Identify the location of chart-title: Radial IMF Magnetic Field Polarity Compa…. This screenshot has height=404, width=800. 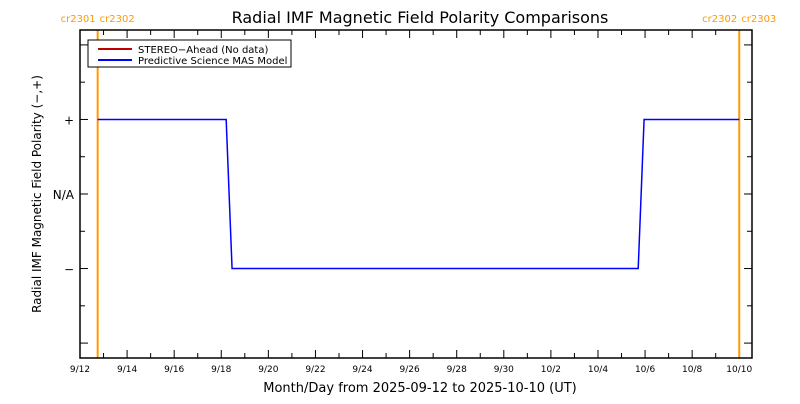
(420, 17).